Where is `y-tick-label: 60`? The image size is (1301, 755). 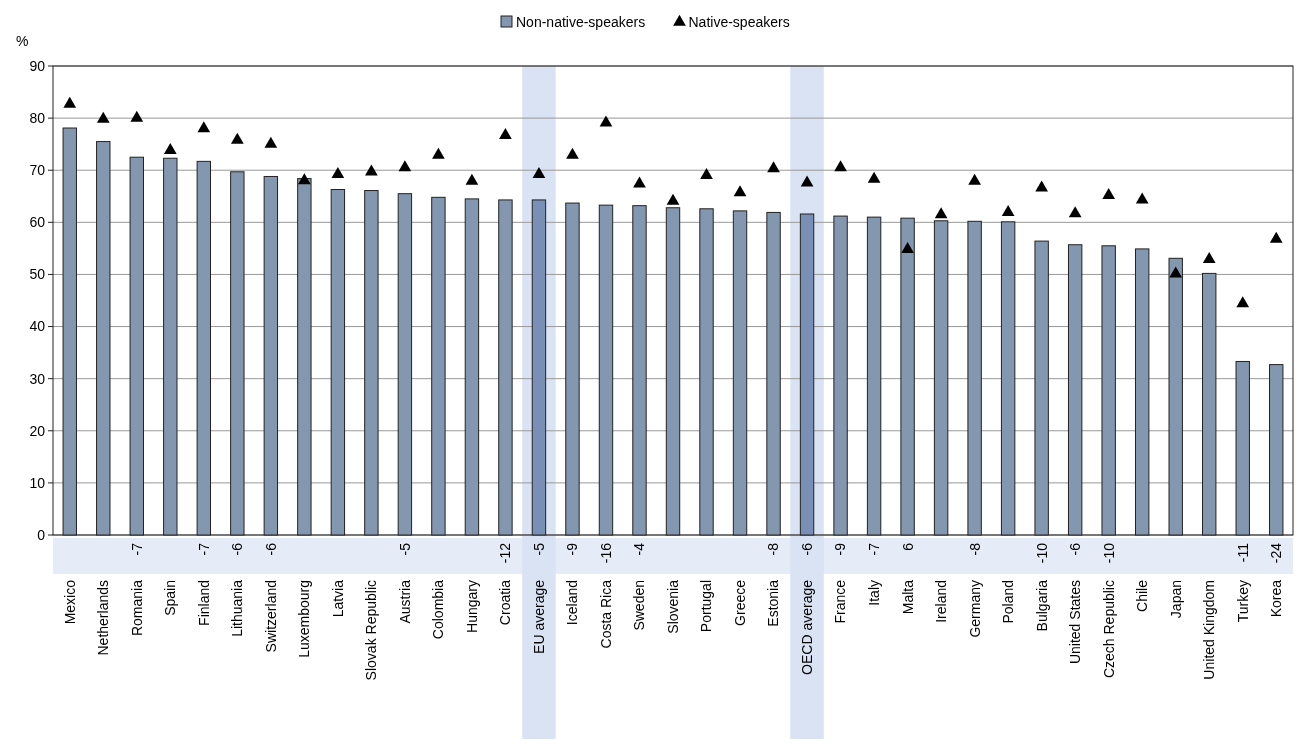 y-tick-label: 60 is located at coordinates (37, 222).